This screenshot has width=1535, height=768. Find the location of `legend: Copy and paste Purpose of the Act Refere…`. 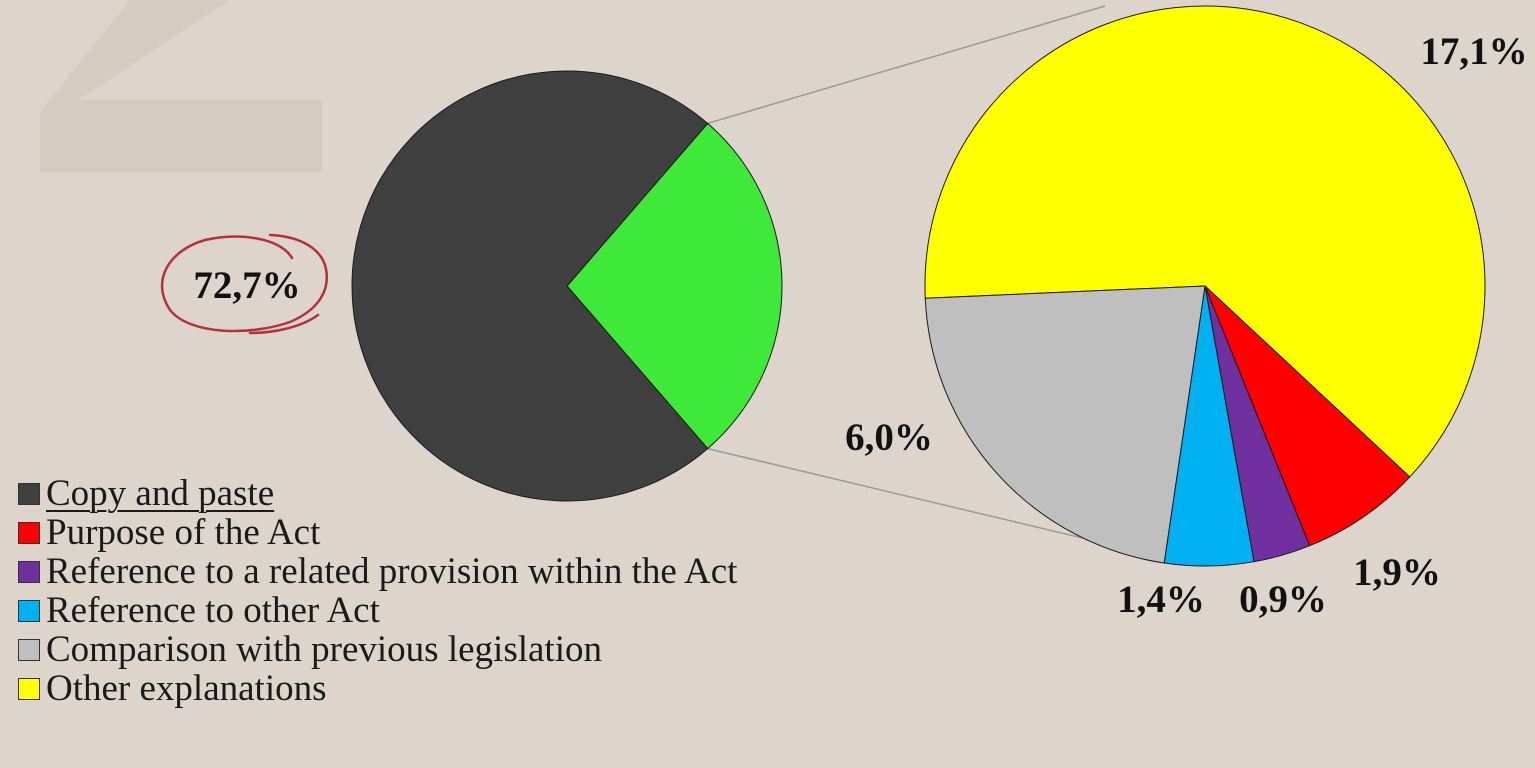

legend: Copy and paste Purpose of the Act Refere… is located at coordinates (378, 591).